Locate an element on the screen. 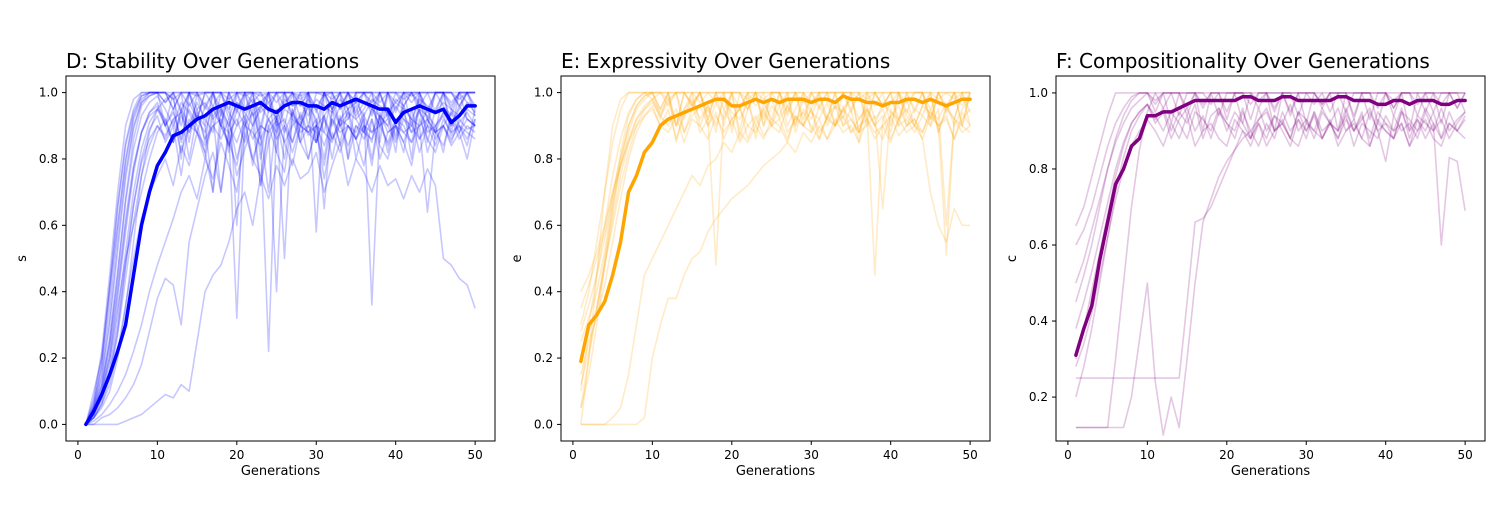  y-axis-label: c is located at coordinates (1012, 258).